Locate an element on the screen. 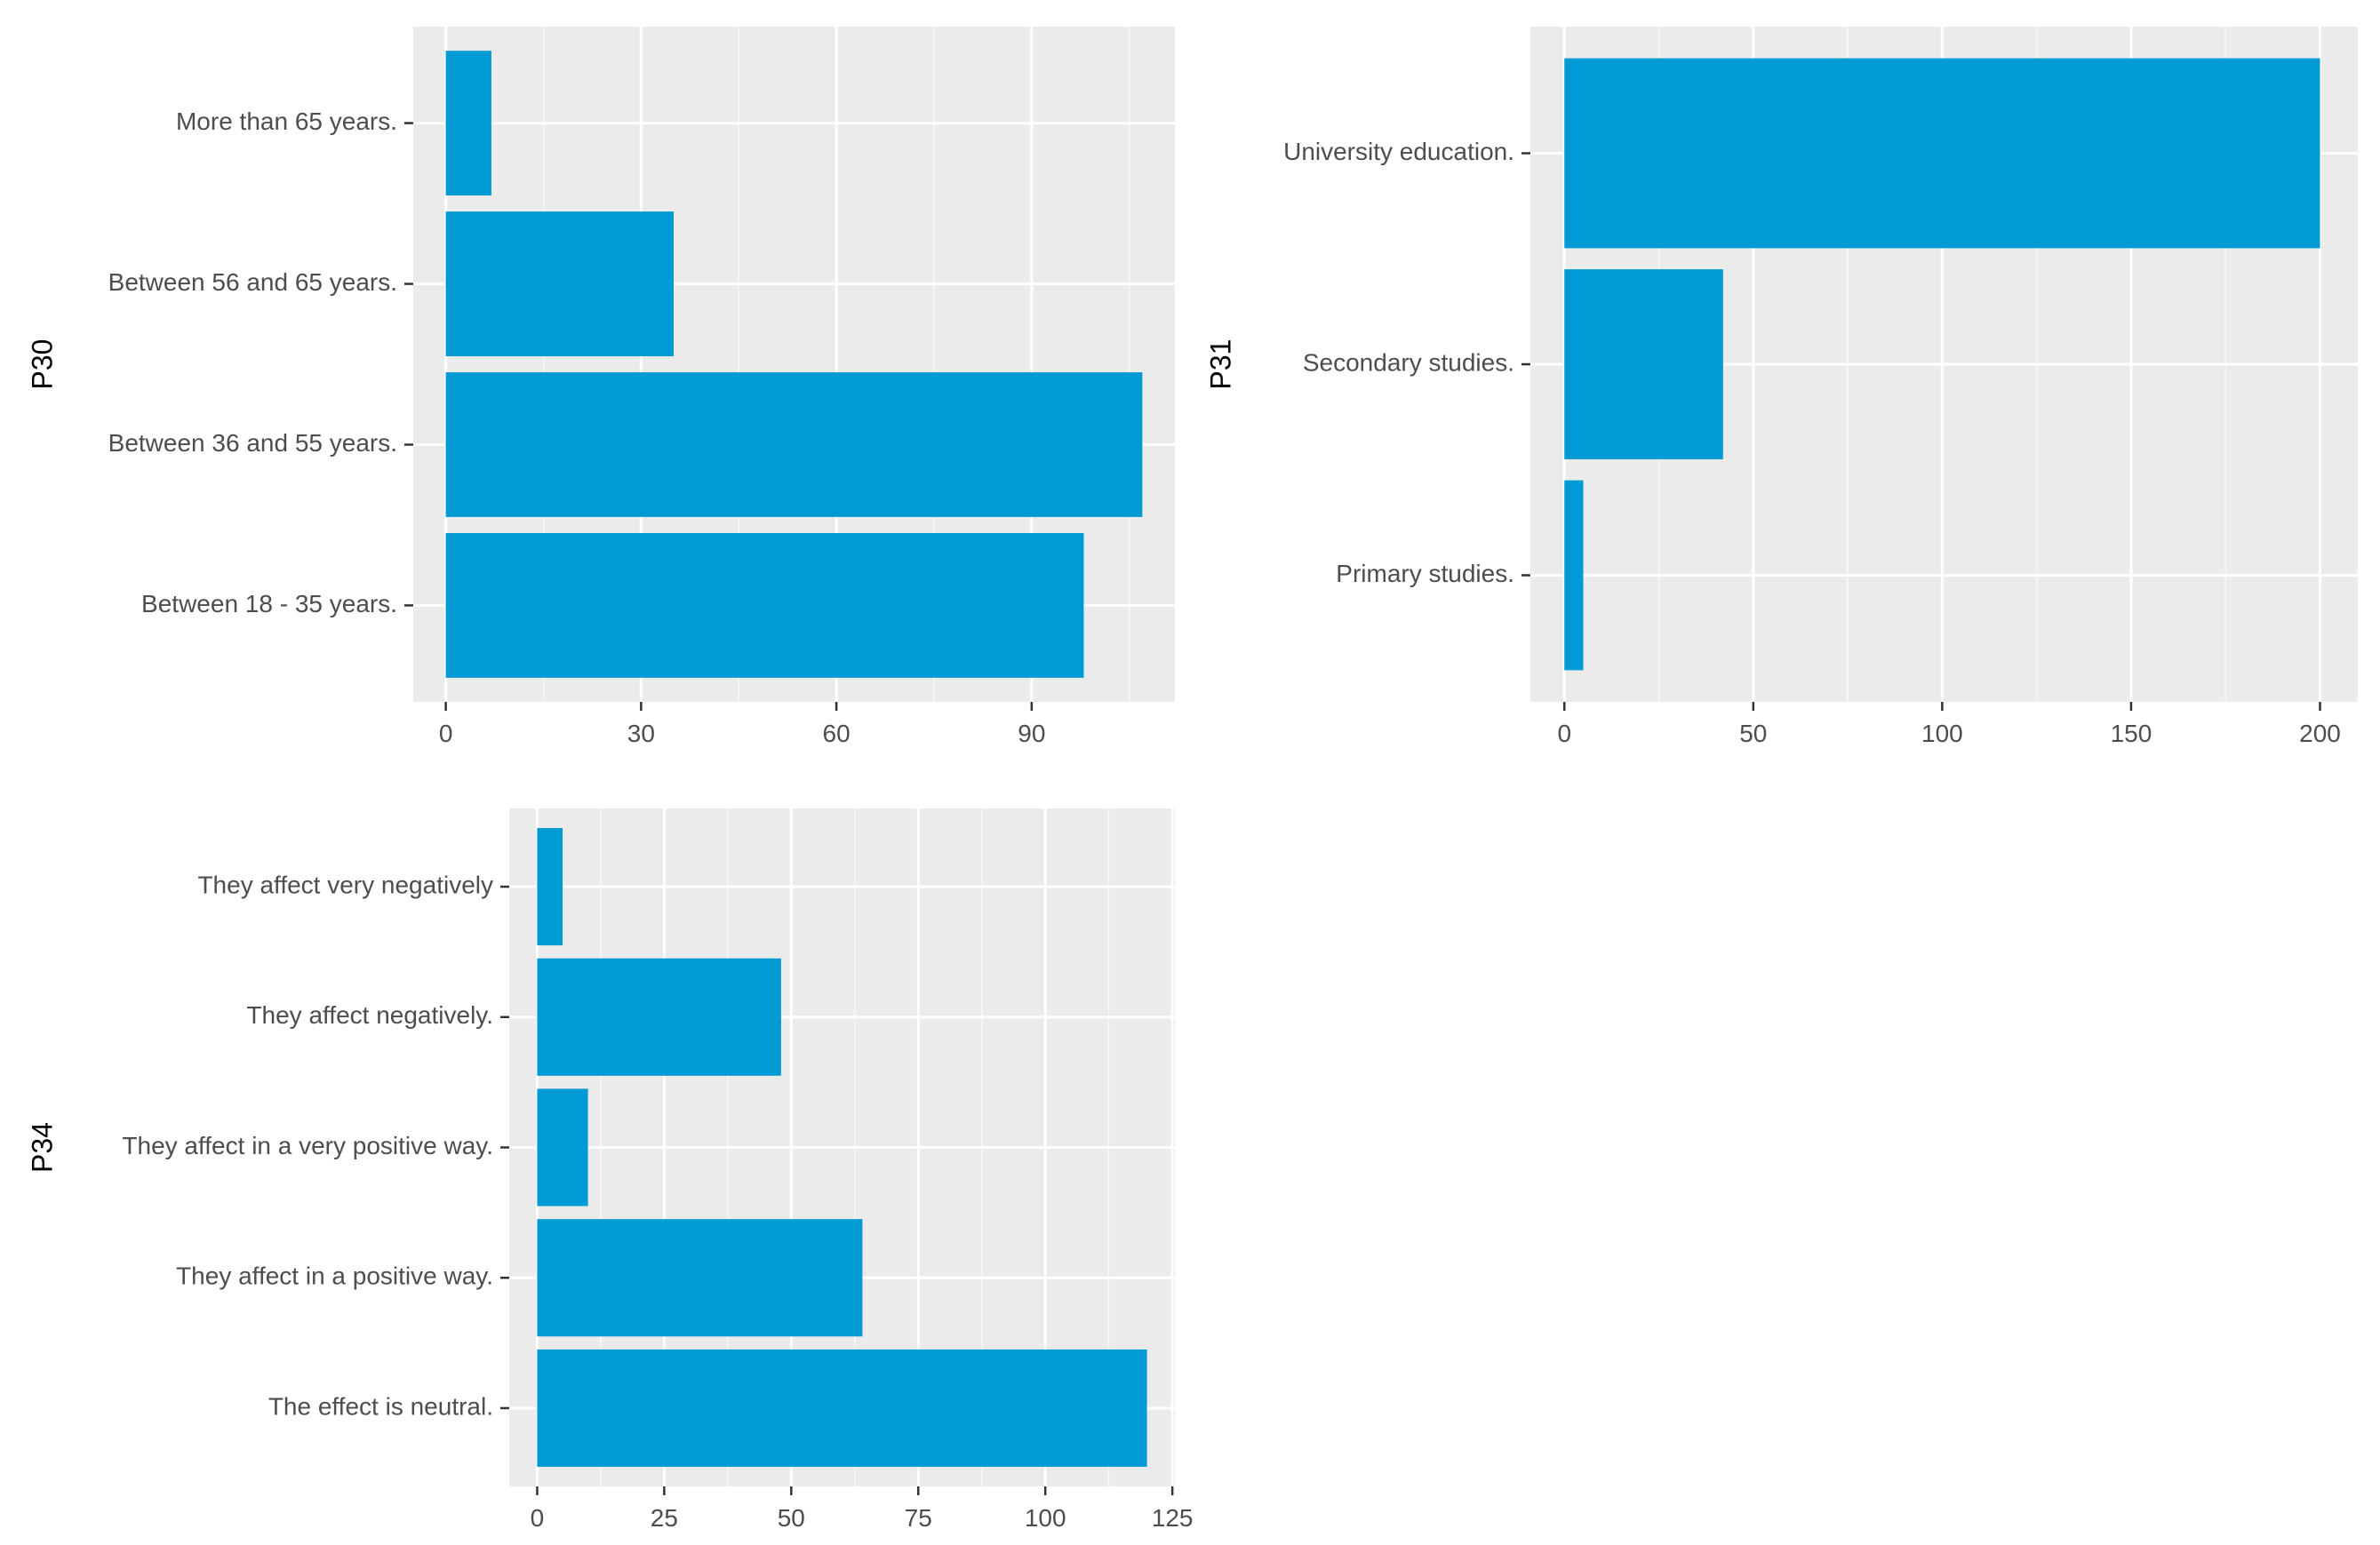  y-tick-label: Between 18 - 35 years. is located at coordinates (269, 603).